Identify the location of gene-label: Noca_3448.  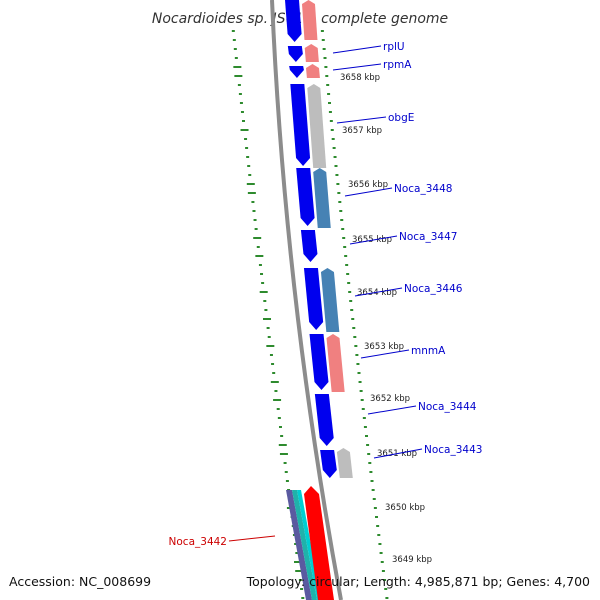
(423, 189).